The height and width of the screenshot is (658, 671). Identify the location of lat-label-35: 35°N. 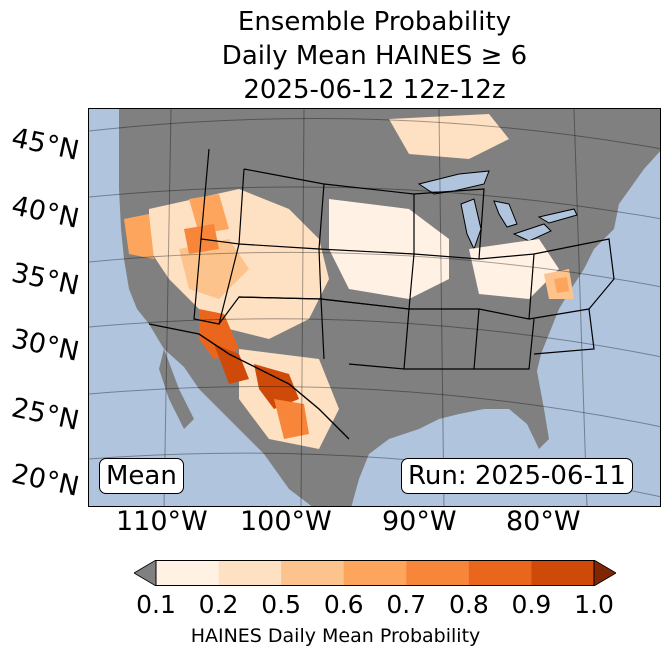
(45, 279).